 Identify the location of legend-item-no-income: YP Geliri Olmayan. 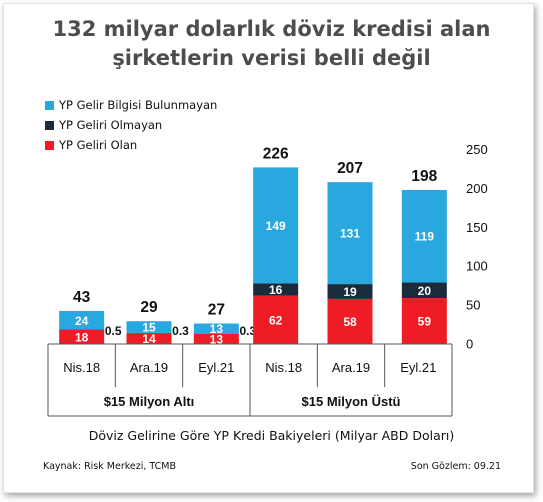
(131, 125).